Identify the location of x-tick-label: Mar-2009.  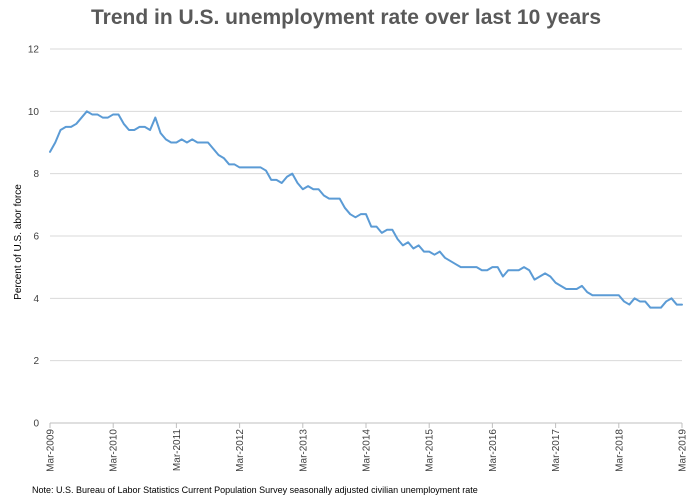
(51, 450).